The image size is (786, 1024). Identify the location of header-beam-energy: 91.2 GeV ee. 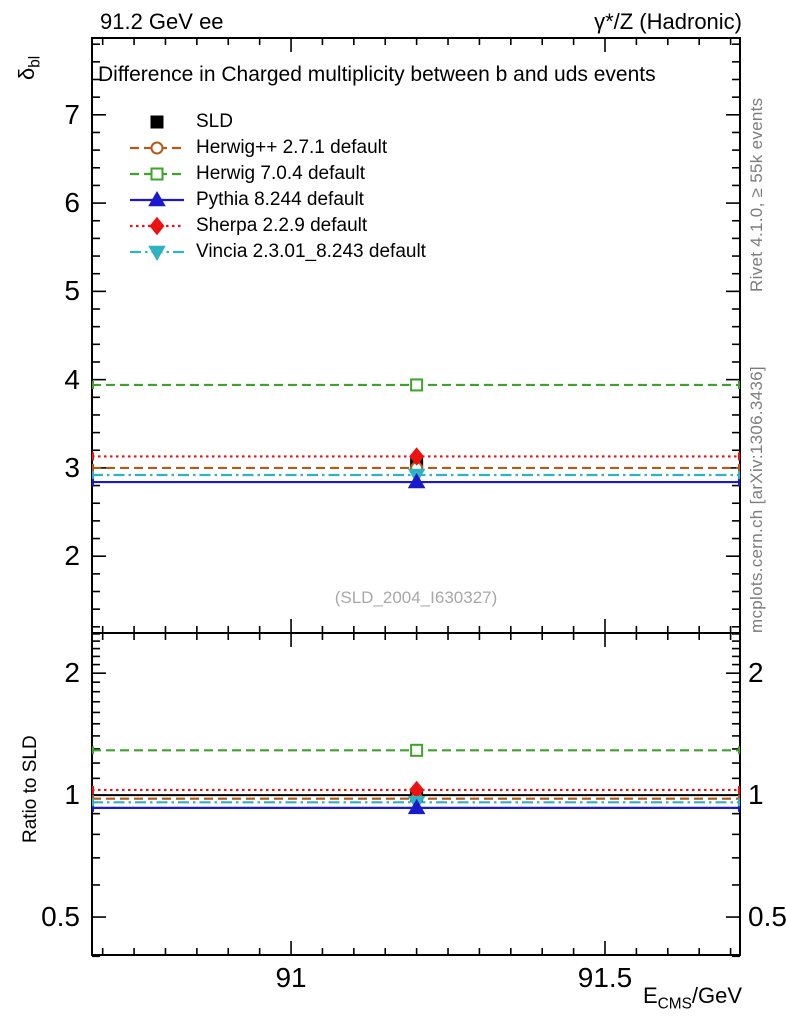
(162, 21).